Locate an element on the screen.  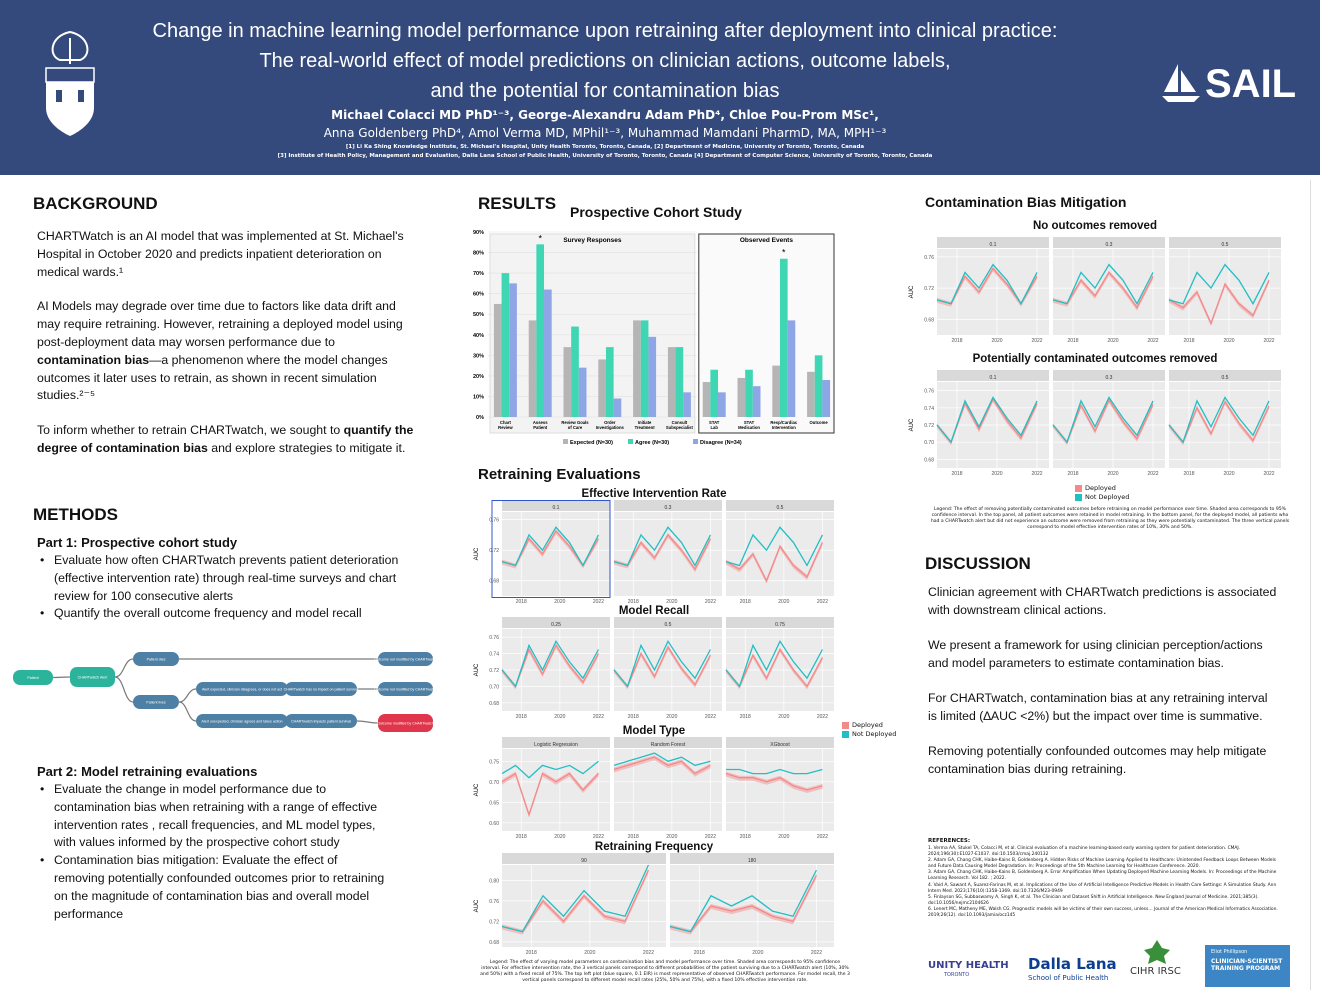
significance: * is located at coordinates (784, 253).